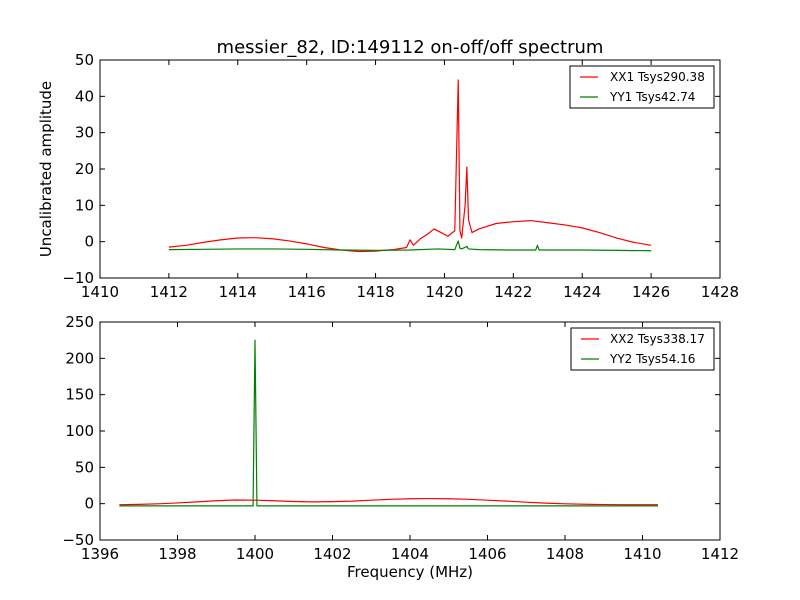  I want to click on x-tick-label: 1422, so click(513, 292).